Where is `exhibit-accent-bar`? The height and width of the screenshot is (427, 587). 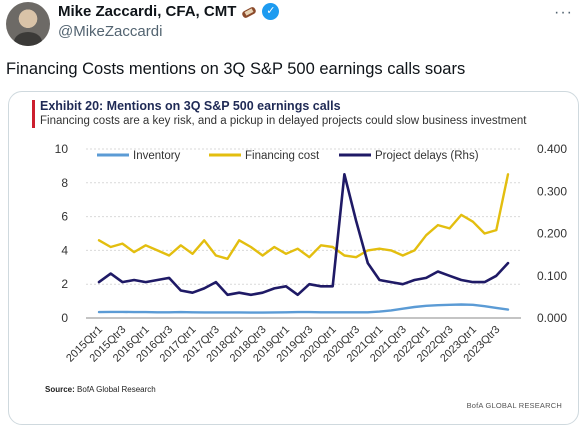
exhibit-accent-bar is located at coordinates (33, 114).